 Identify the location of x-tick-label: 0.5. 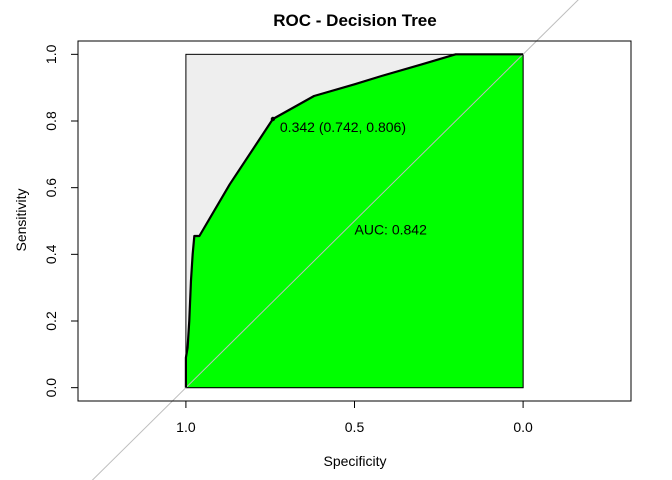
(355, 427).